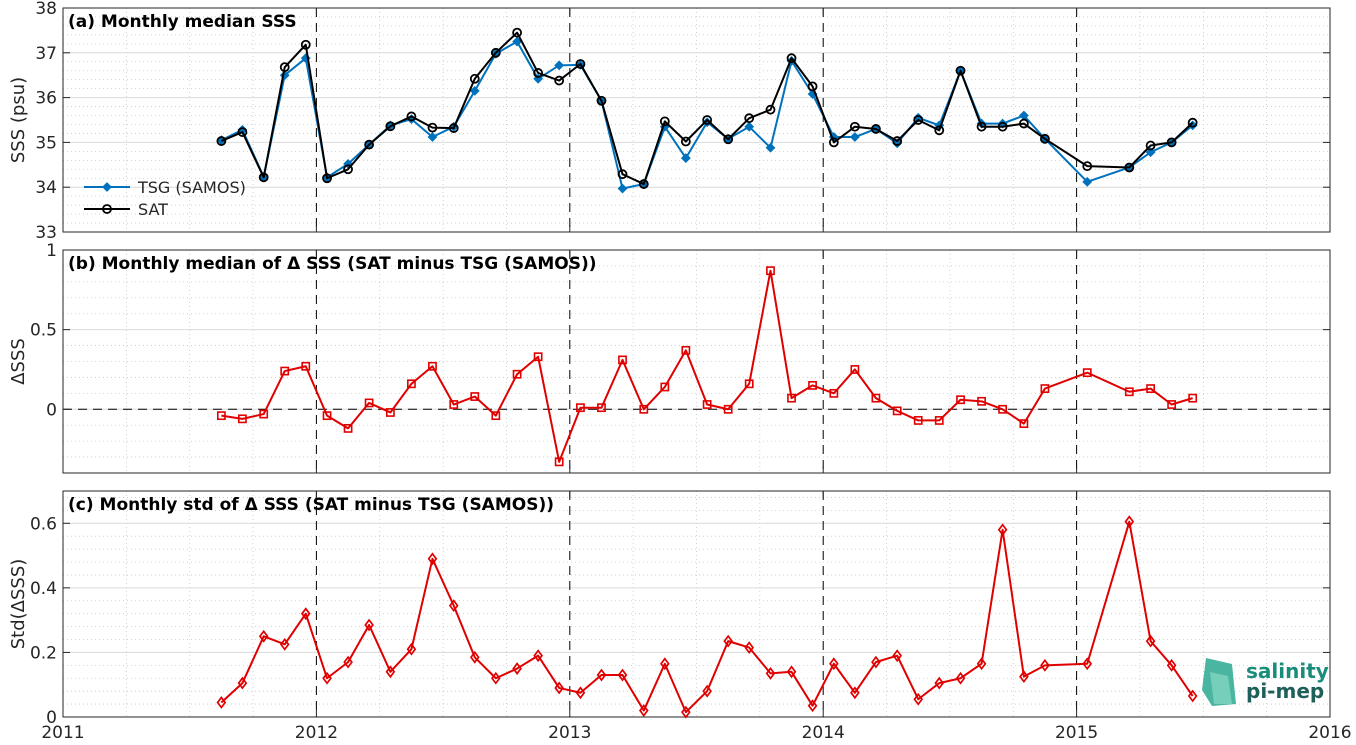 The width and height of the screenshot is (1356, 745). Describe the element at coordinates (43, 589) in the screenshot. I see `y-tick-label: 0.4` at that location.